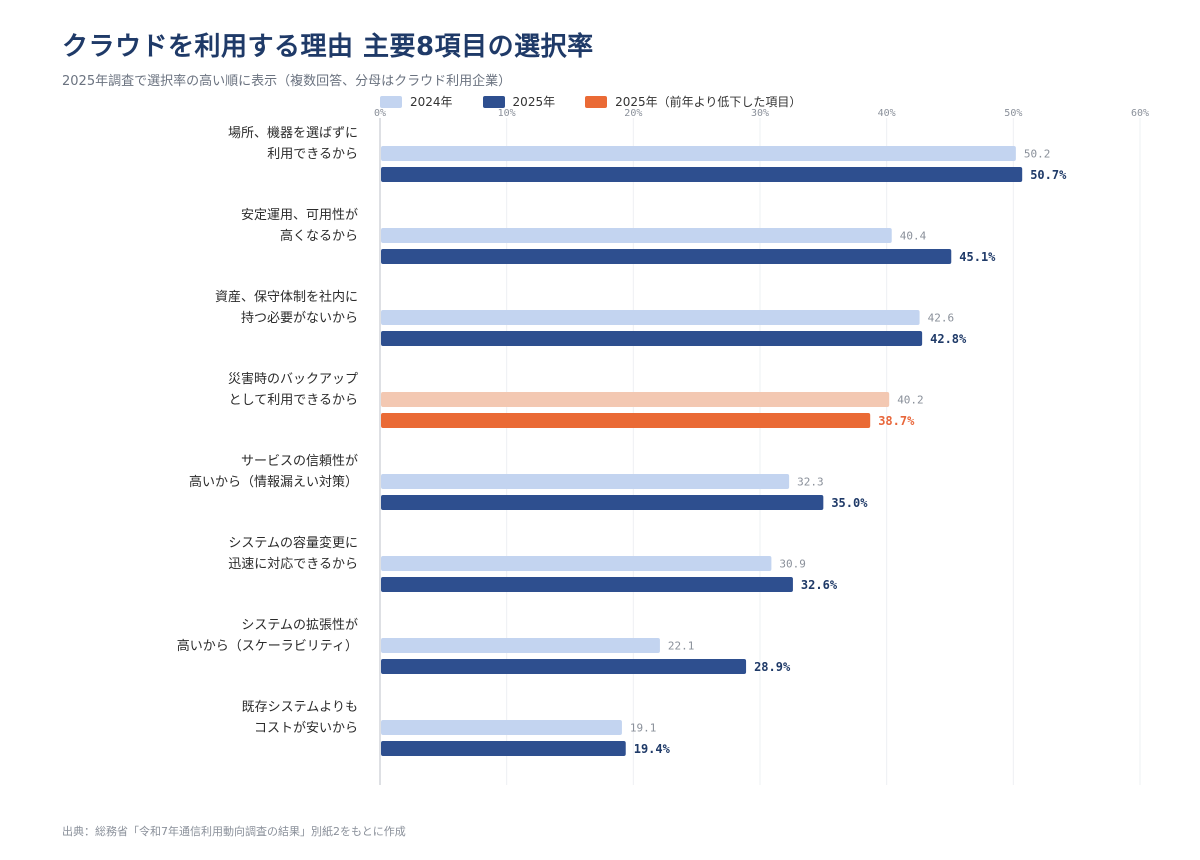 The image size is (1200, 860). I want to click on category-label: システムの容量変更に, so click(293, 543).